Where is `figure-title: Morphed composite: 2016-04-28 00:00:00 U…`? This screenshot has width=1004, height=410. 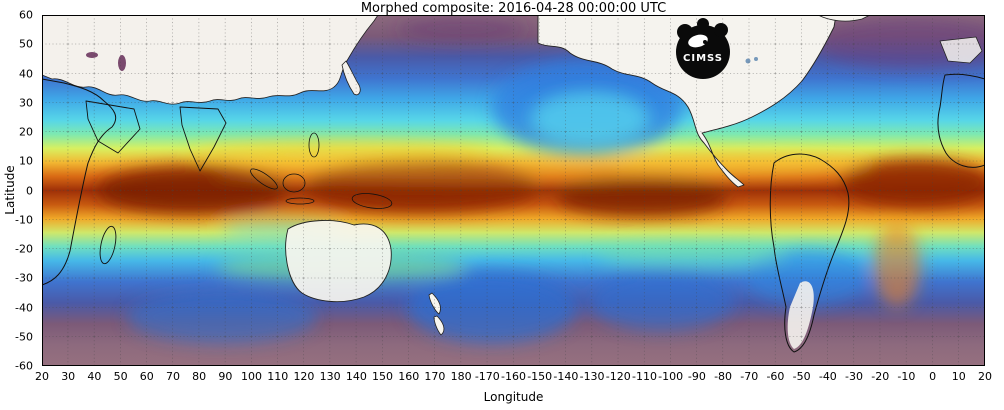
figure-title: Morphed composite: 2016-04-28 00:00:00 U… is located at coordinates (513, 8).